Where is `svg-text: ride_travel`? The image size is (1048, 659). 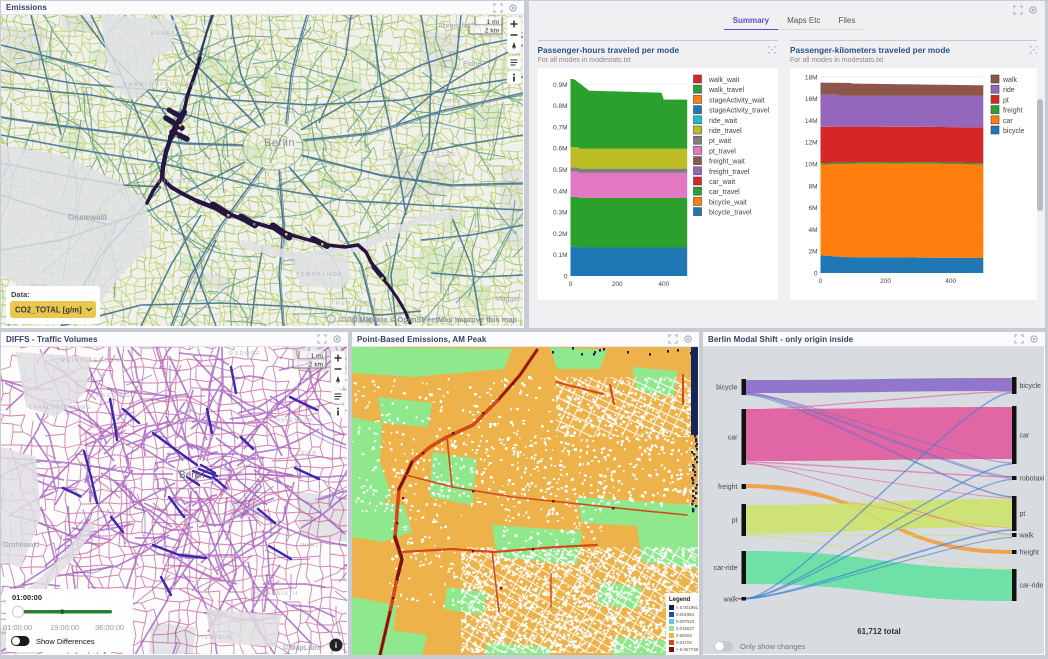
svg-text: ride_travel is located at coordinates (725, 131).